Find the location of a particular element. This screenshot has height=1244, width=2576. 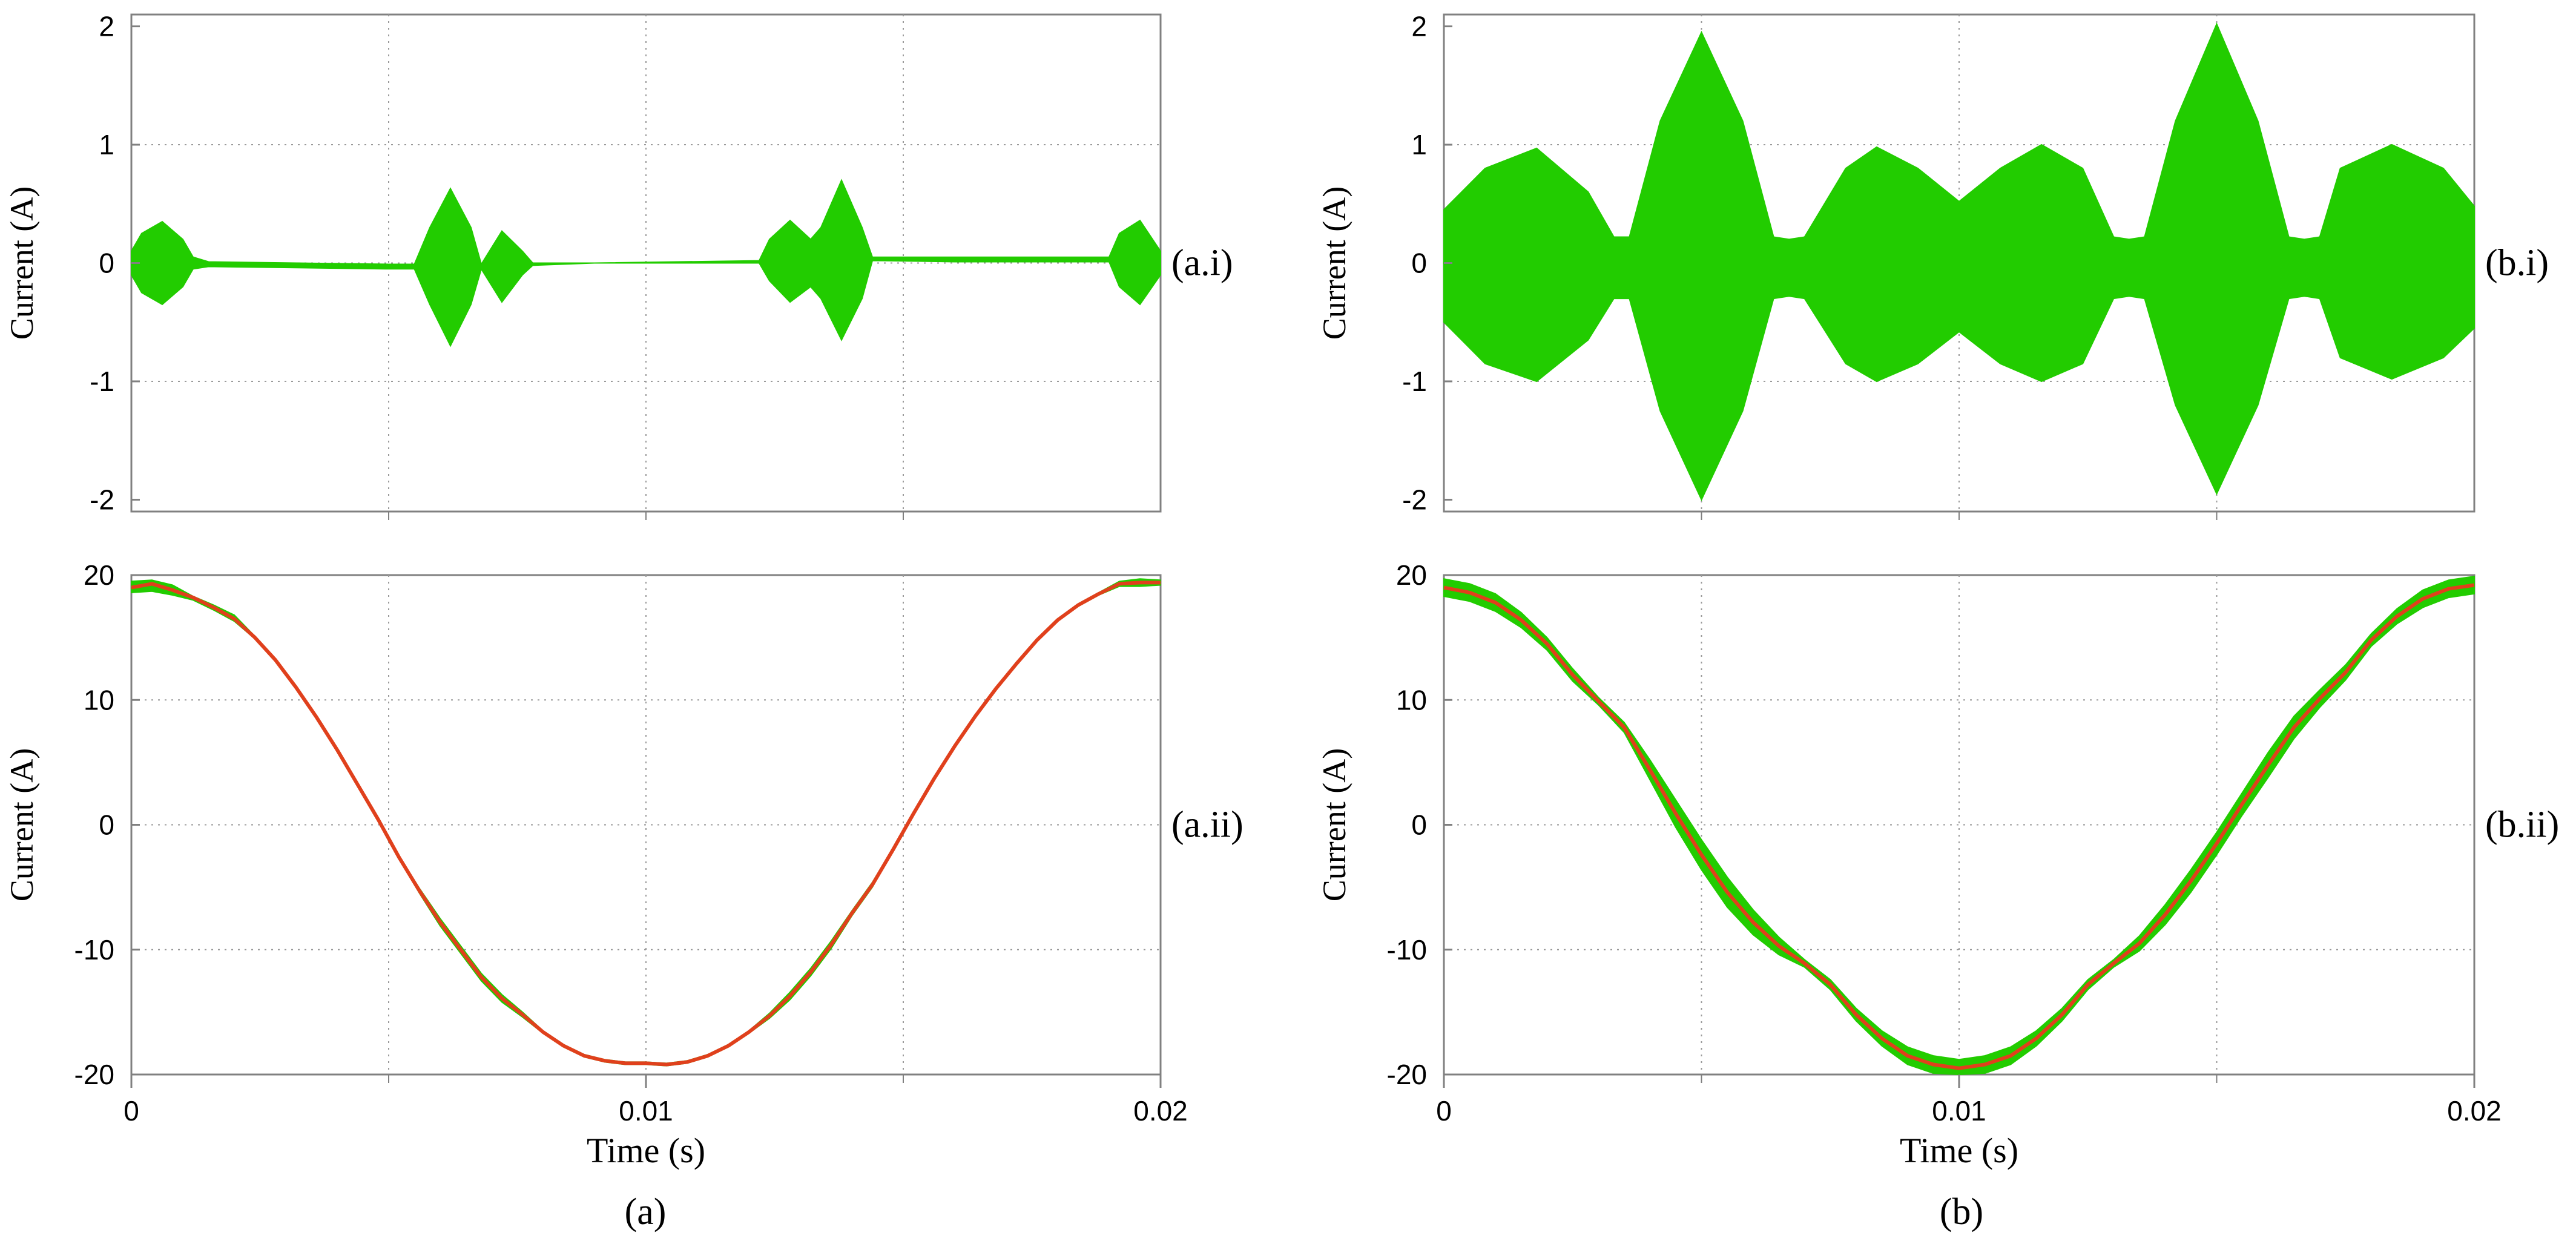

panel-label: (a.i) is located at coordinates (1202, 263).